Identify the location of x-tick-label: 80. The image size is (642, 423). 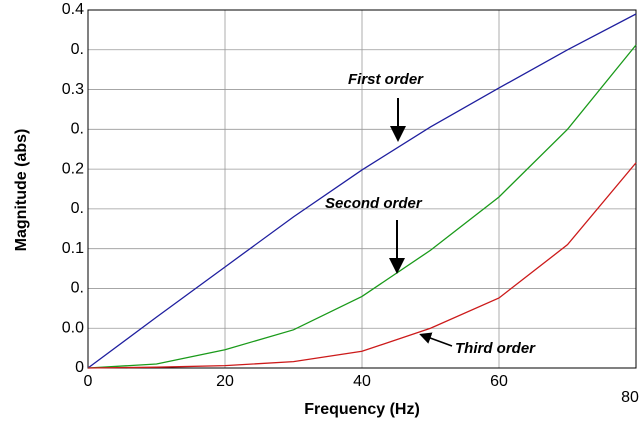
(630, 397).